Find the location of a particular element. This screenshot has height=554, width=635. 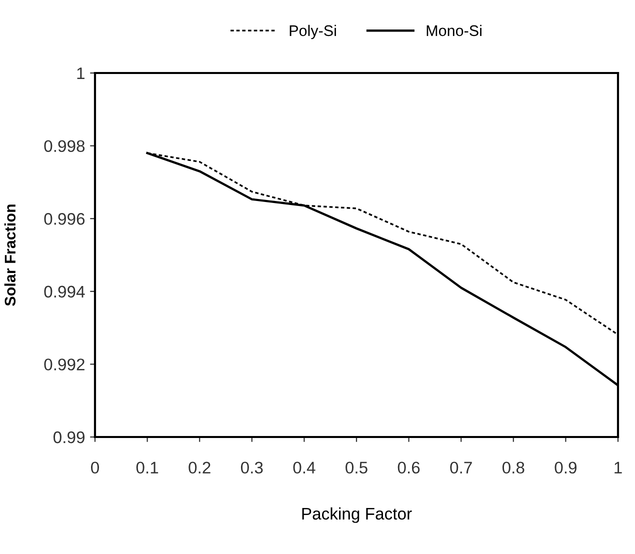

y-tick-label: 0.994 is located at coordinates (64, 292).